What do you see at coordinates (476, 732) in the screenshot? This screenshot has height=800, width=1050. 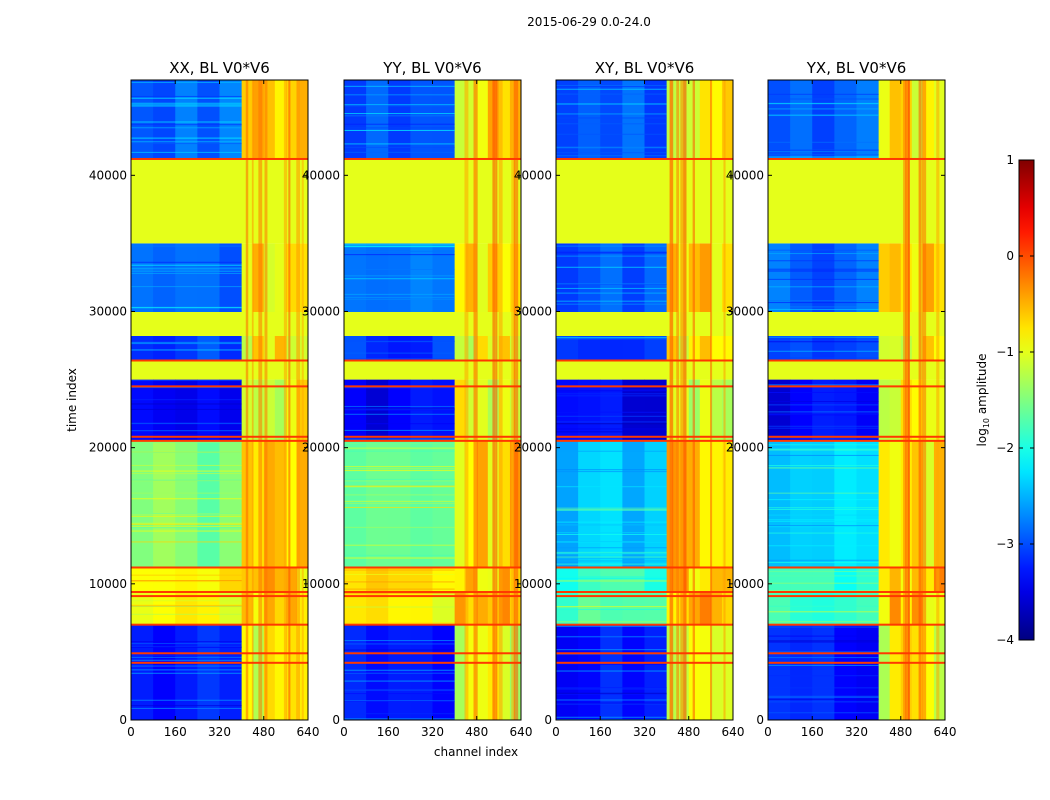 I see `x-tick-label: 480` at bounding box center [476, 732].